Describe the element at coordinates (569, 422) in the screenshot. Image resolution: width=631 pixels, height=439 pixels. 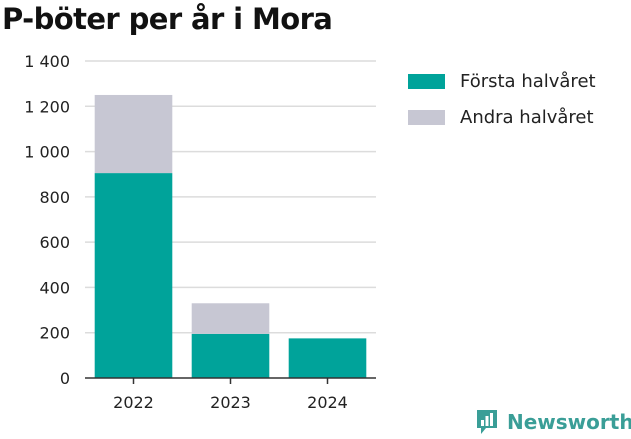
I see `brand-name: Newsworthy` at that location.